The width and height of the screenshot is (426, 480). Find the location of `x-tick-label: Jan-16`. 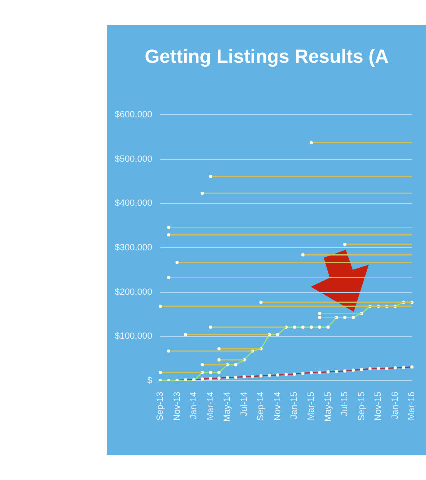

x-tick-label: Jan-16 is located at coordinates (395, 406).